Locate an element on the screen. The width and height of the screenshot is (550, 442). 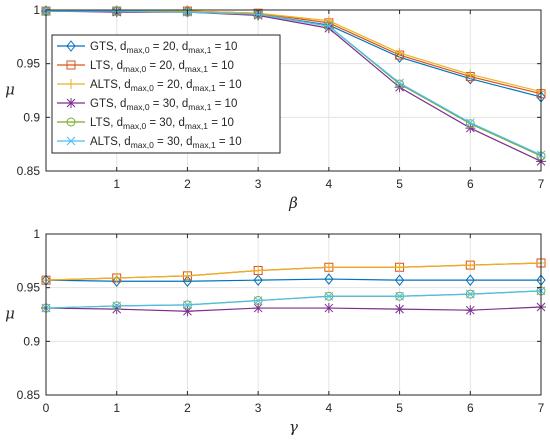
legend-entry-0: GTS, dmax,0 = 20, dmax,1 = 10 is located at coordinates (147, 47).